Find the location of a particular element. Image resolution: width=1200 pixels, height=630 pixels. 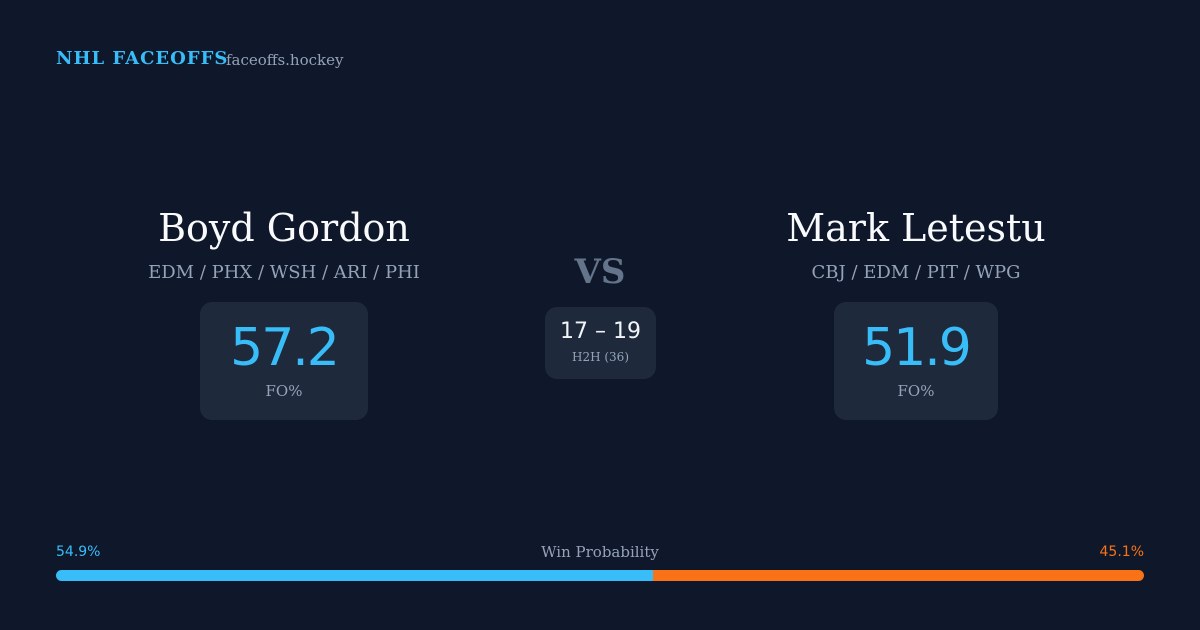

fo-card: 51.9 FO% is located at coordinates (916, 361).